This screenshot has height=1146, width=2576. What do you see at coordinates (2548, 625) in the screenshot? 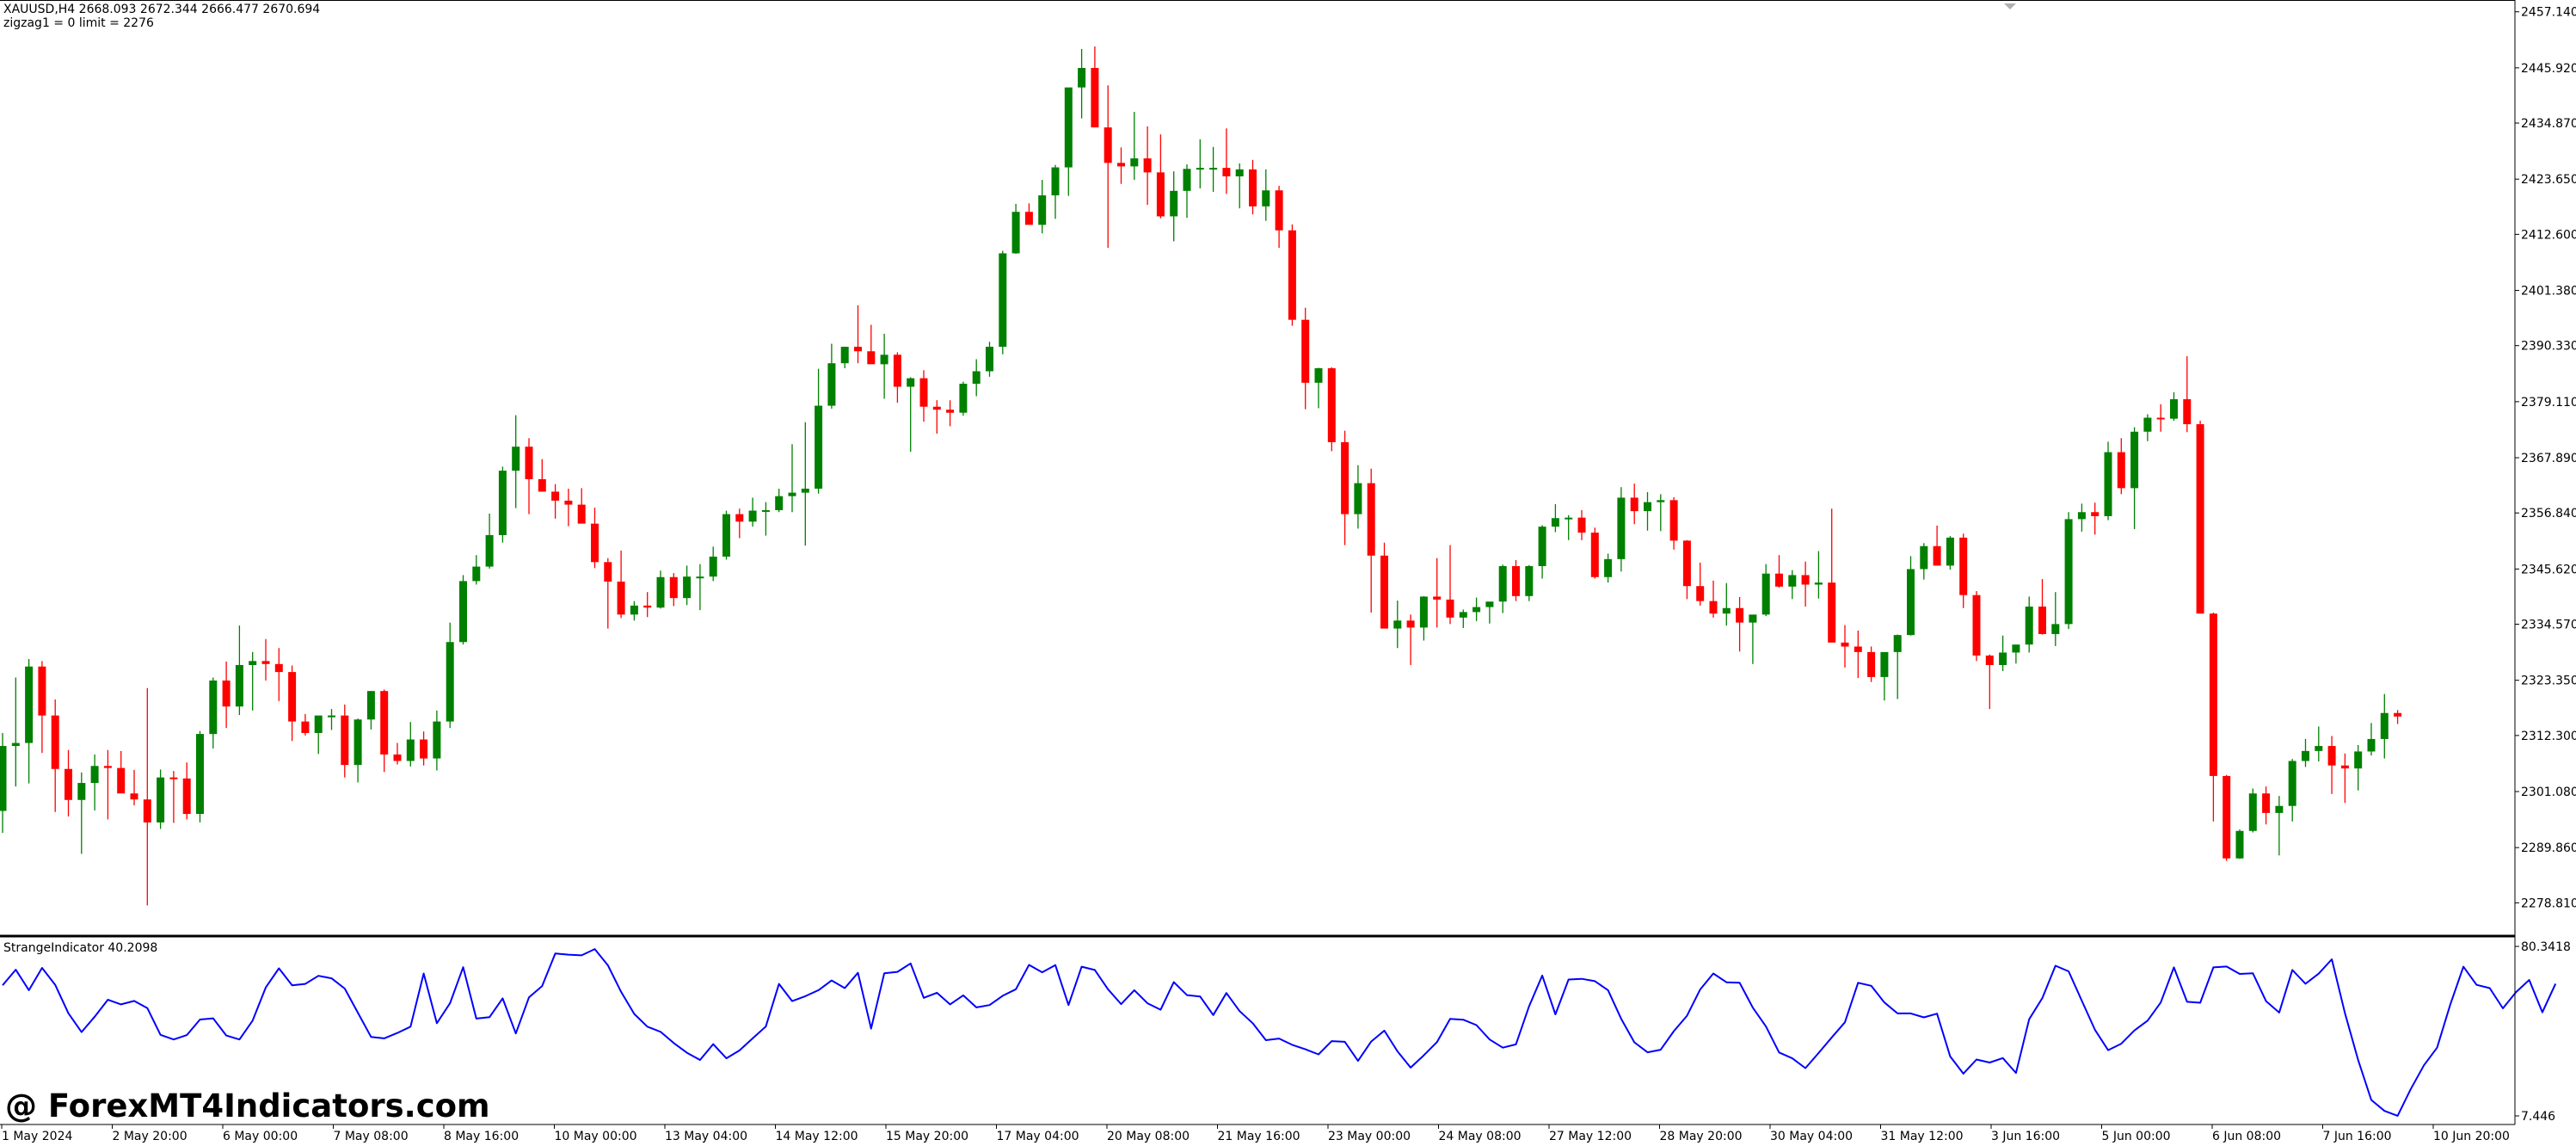
I see `price-tick-label: 2334.570` at bounding box center [2548, 625].